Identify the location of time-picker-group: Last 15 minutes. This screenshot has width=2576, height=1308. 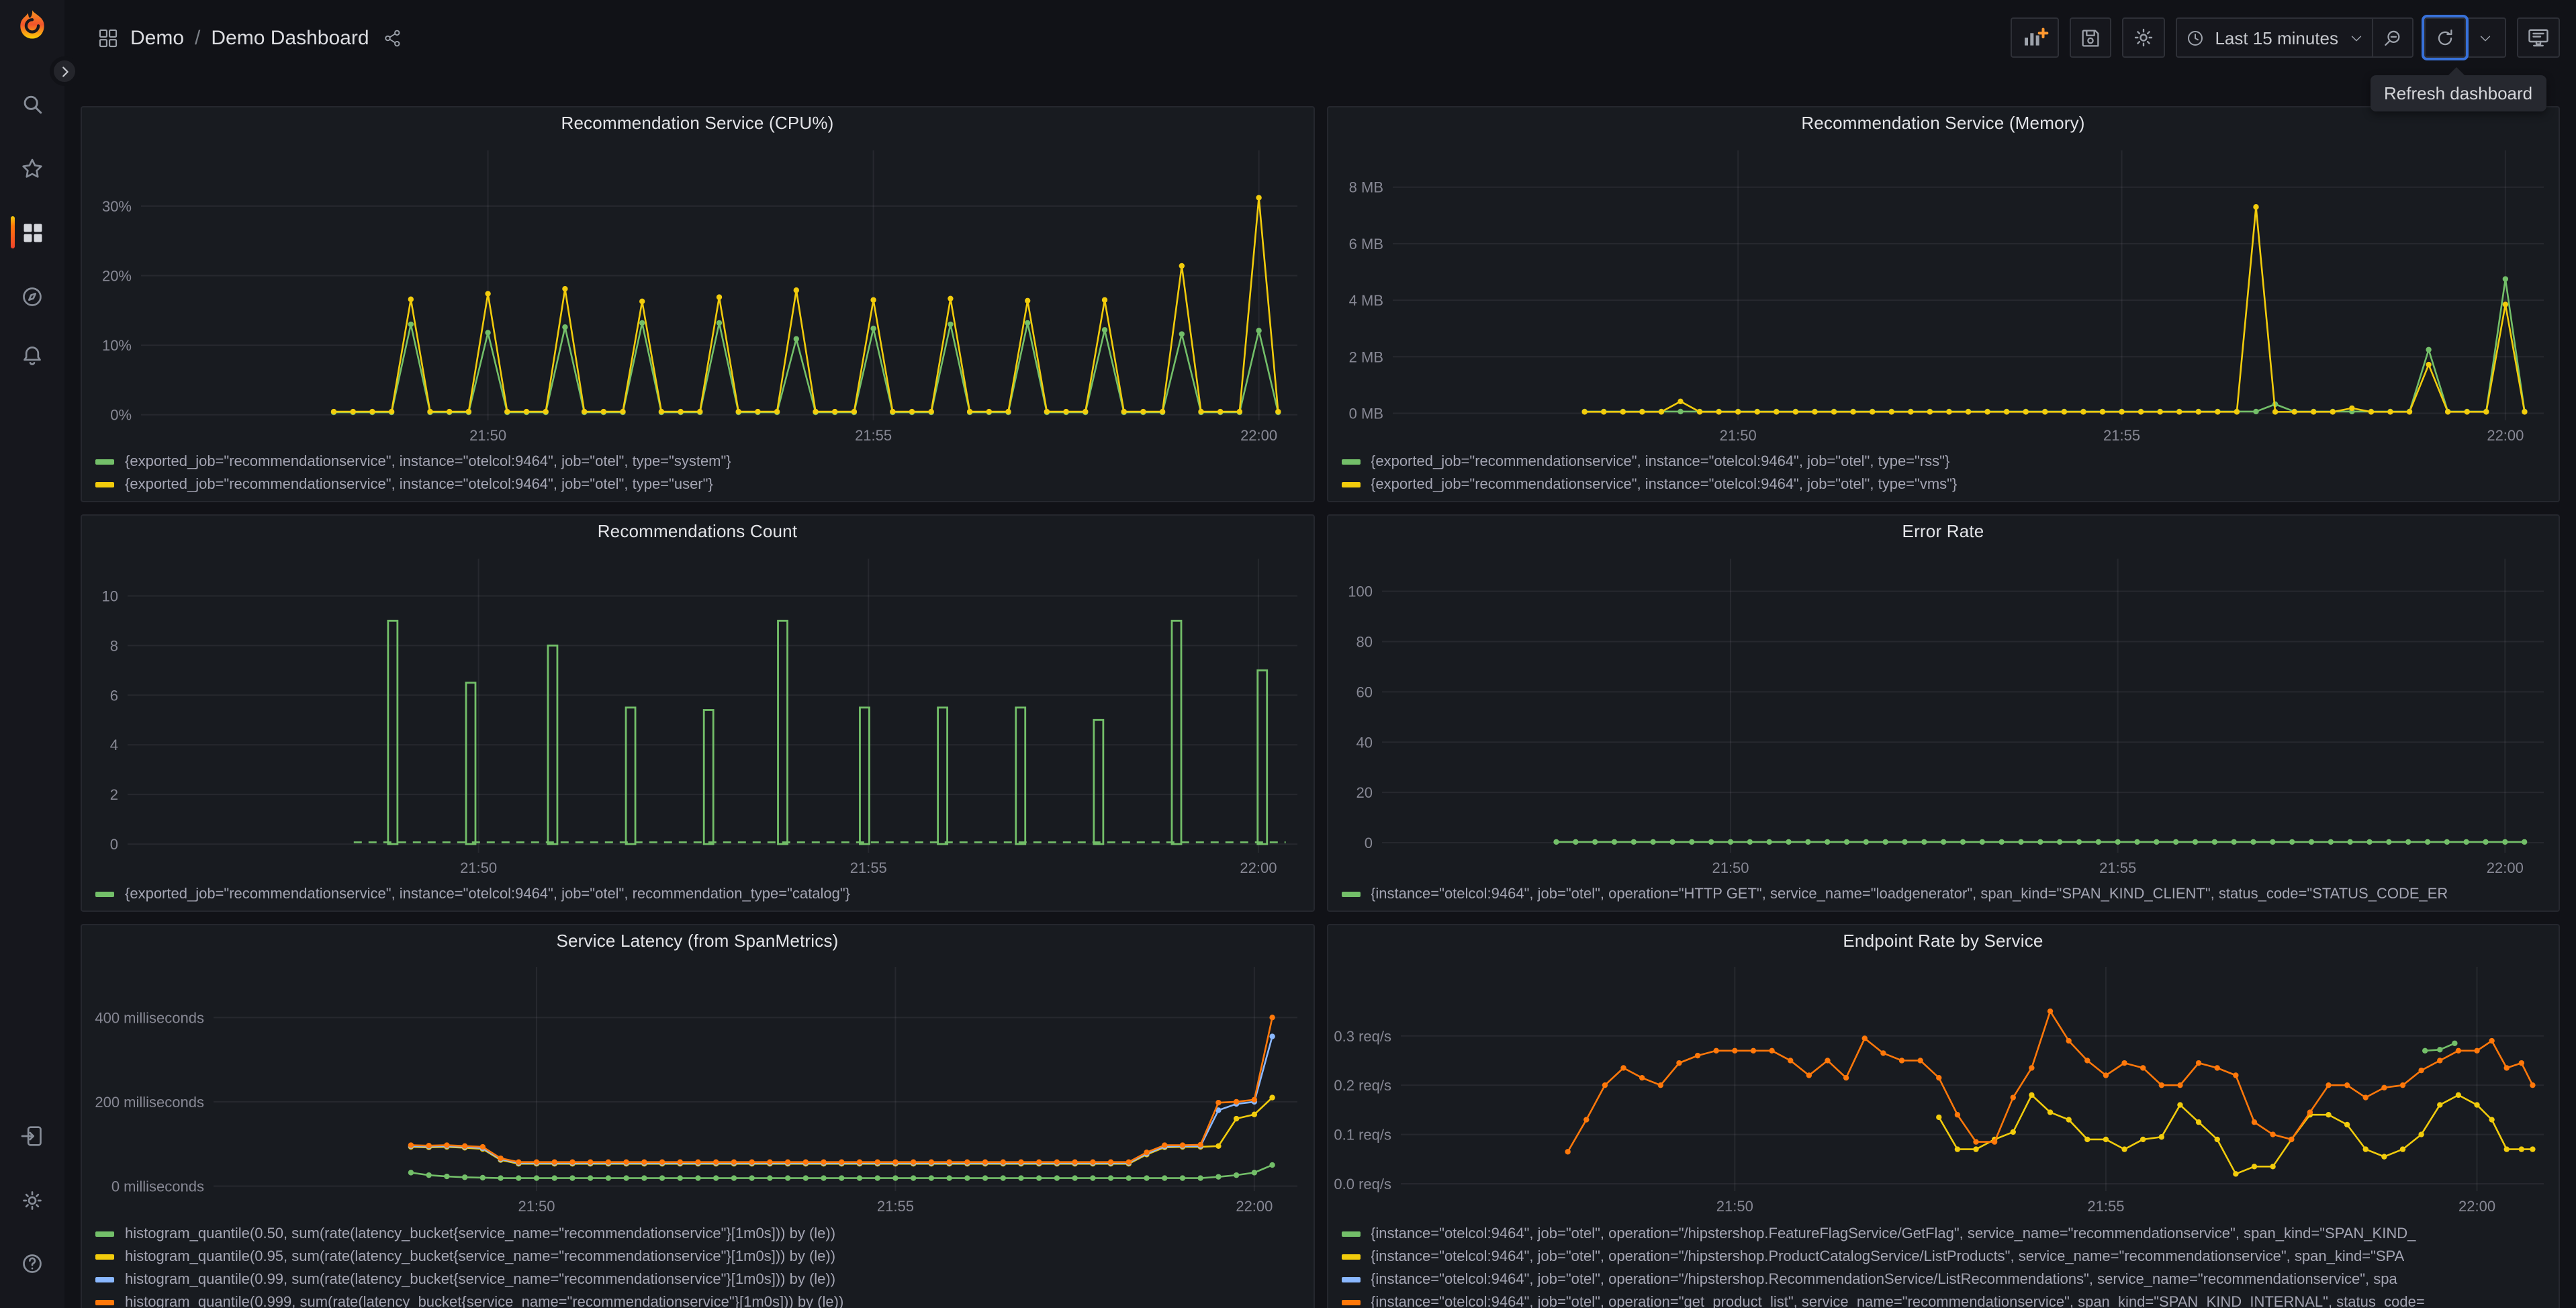
(2294, 38).